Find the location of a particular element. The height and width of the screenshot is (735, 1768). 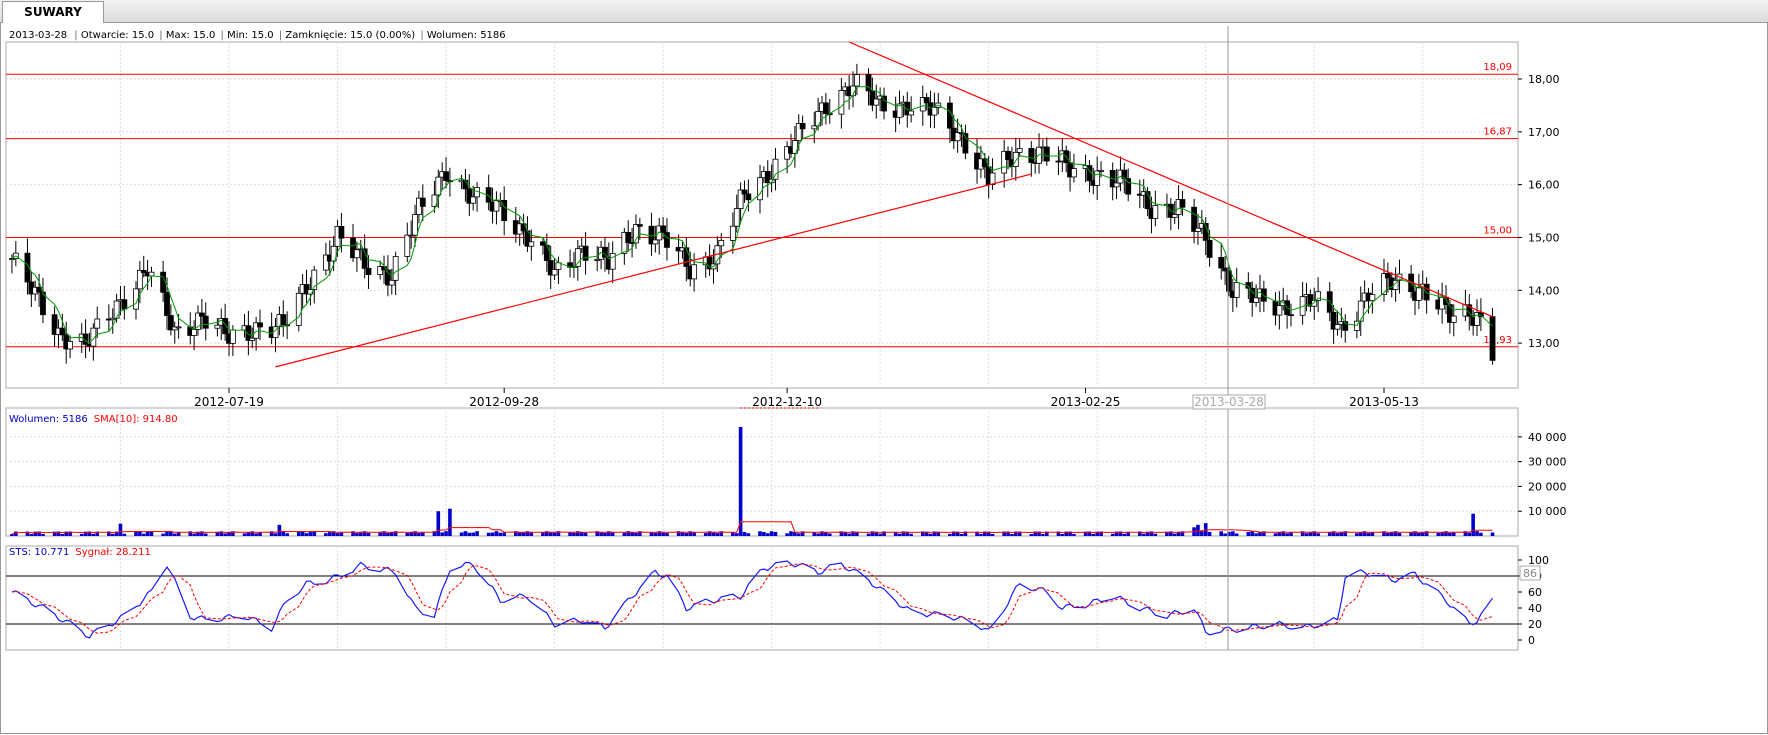

crosshair-date-label: 2013-03-28 is located at coordinates (1229, 402).